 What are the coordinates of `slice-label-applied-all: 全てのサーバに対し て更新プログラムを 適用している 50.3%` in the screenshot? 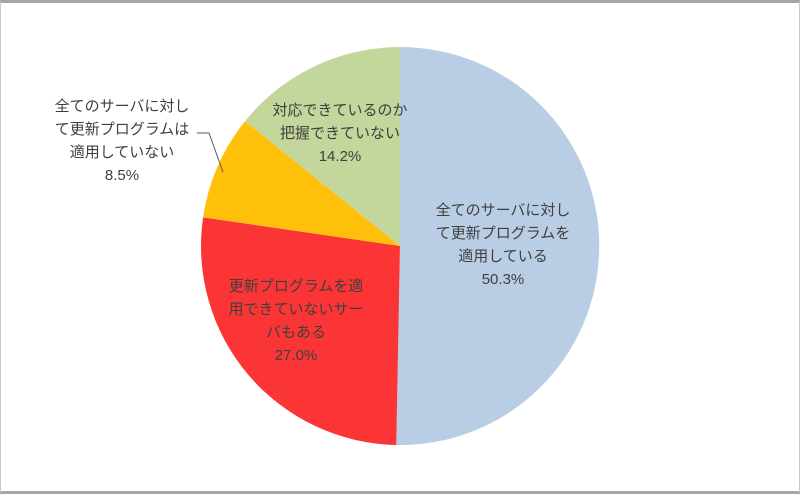 It's located at (503, 245).